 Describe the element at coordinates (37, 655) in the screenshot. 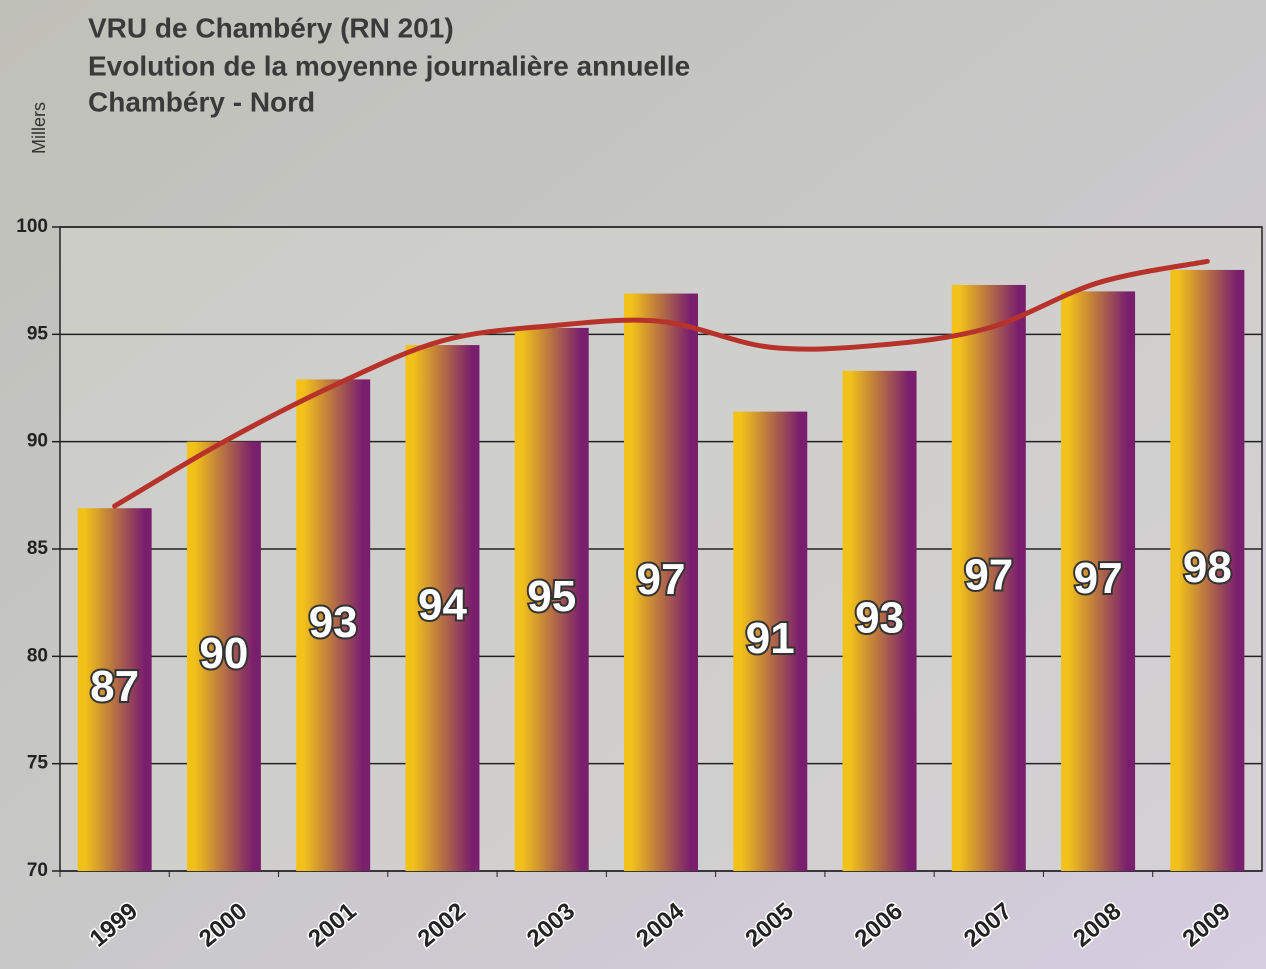

I see `y-tick-label: 80` at that location.